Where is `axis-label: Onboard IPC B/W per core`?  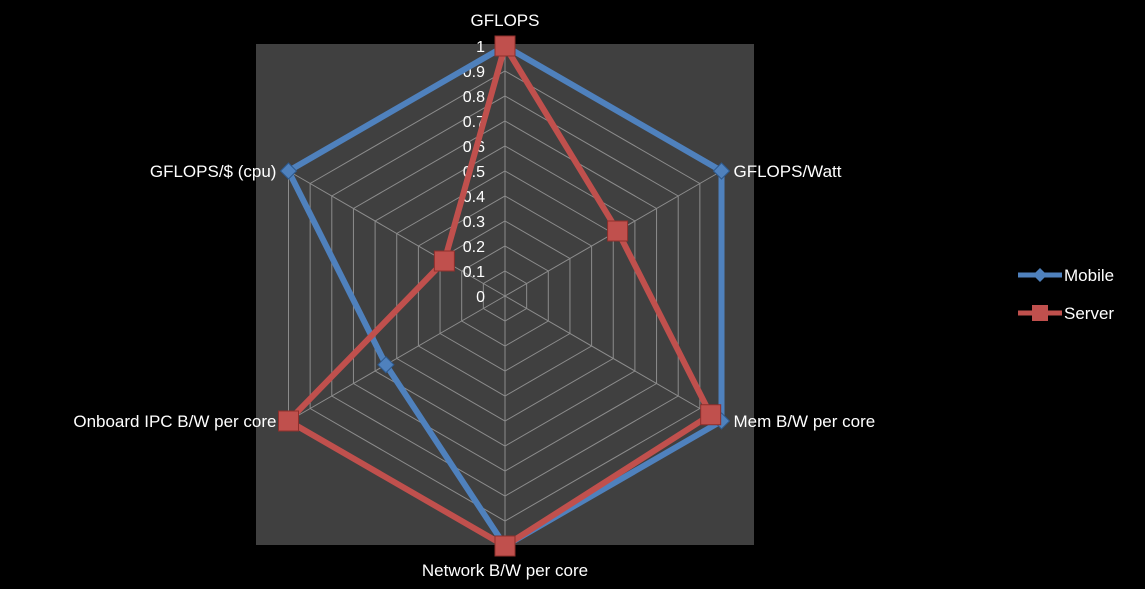
axis-label: Onboard IPC B/W per core is located at coordinates (174, 421).